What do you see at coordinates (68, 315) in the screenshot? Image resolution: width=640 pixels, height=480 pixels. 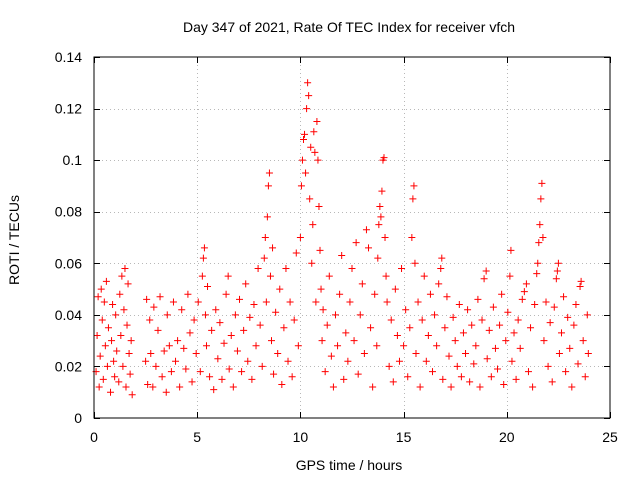 I see `y-tick-label: 0.04` at bounding box center [68, 315].